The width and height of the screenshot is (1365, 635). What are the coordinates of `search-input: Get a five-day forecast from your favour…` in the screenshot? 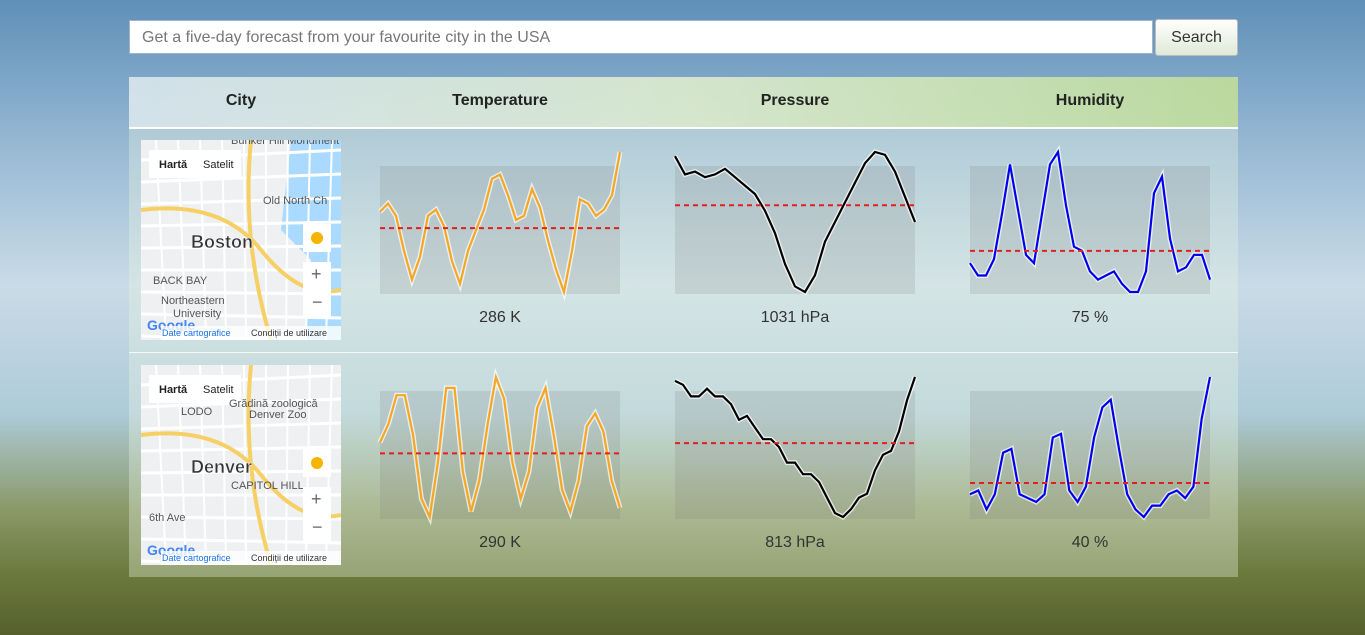 It's located at (641, 37).